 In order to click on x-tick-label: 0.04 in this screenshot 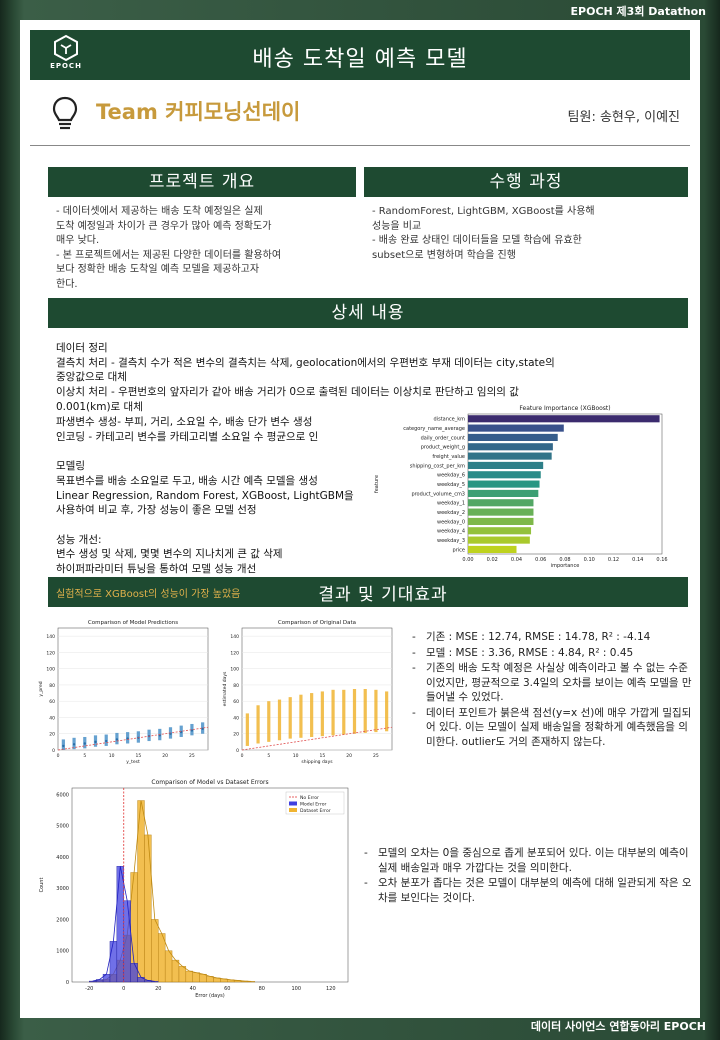, I will do `click(516, 560)`.